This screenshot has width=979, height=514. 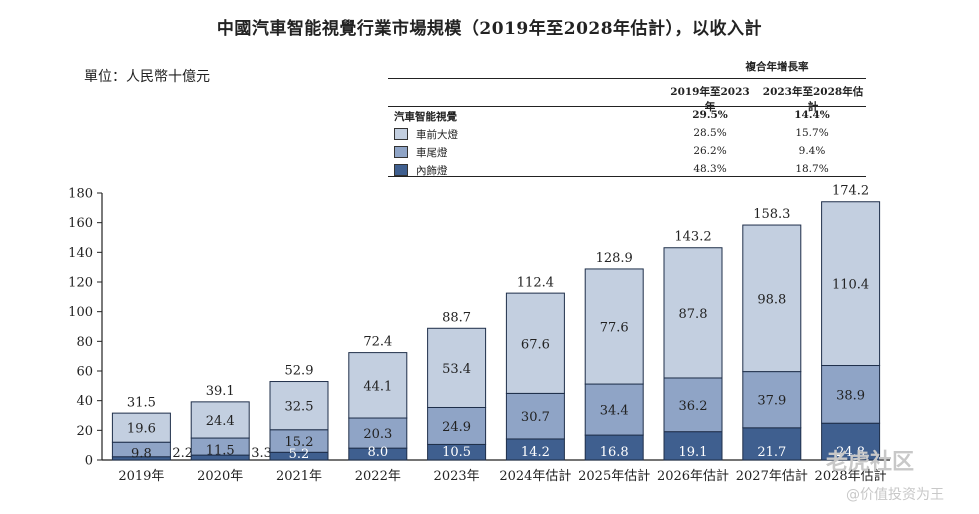 What do you see at coordinates (299, 476) in the screenshot?
I see `x-tick-label: 2021年` at bounding box center [299, 476].